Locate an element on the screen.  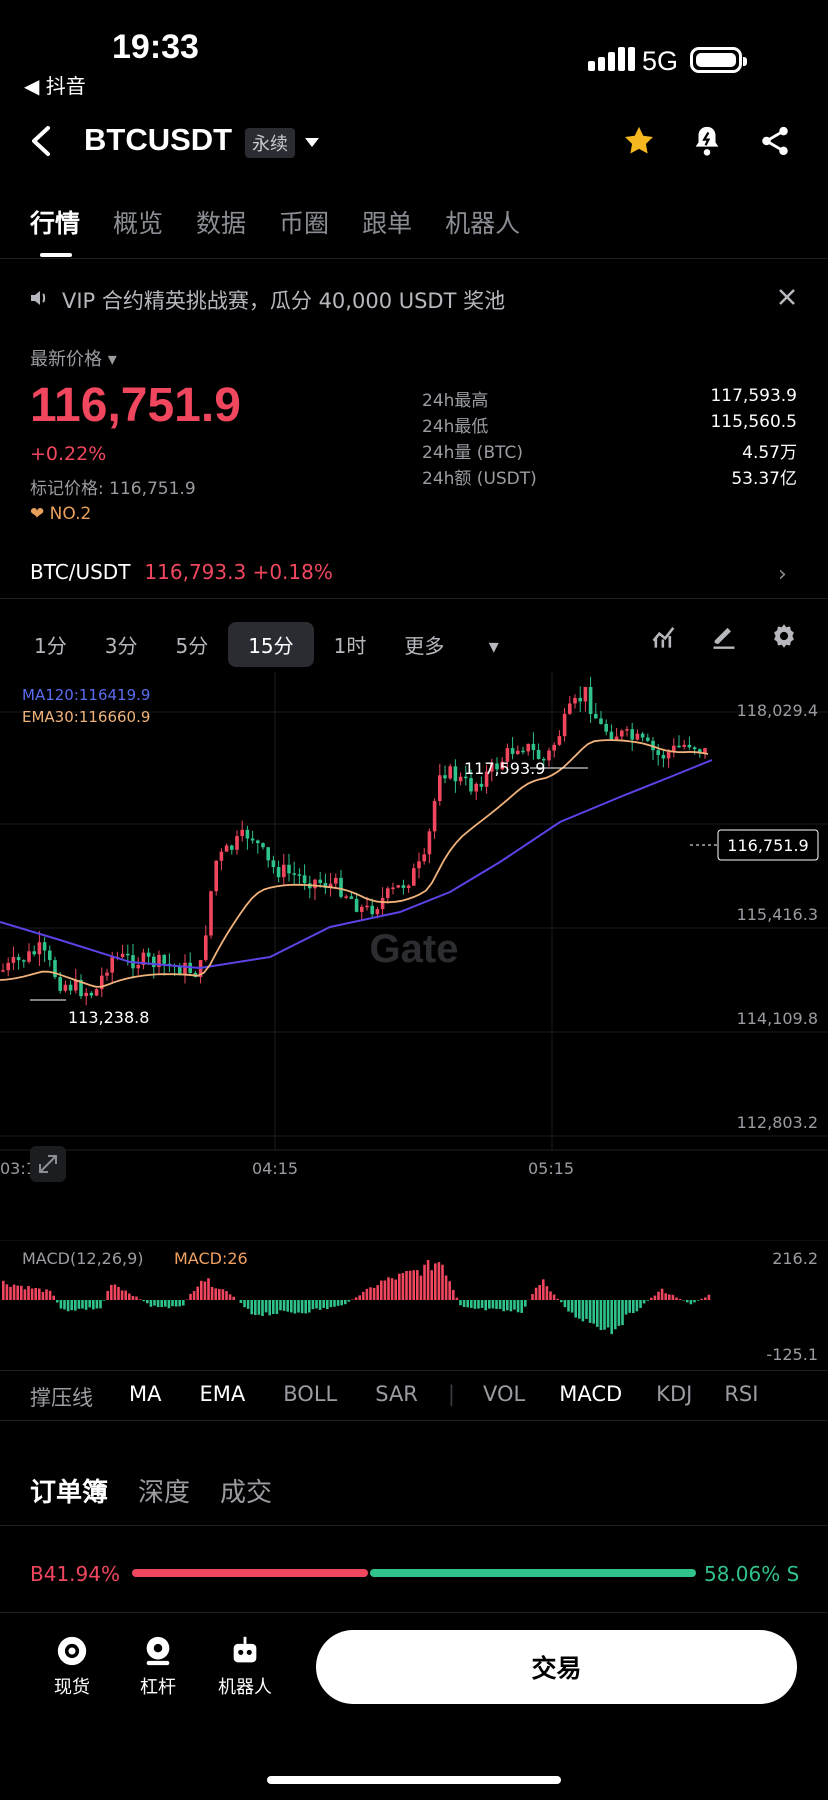
ind-sar: SAR is located at coordinates (396, 1394).